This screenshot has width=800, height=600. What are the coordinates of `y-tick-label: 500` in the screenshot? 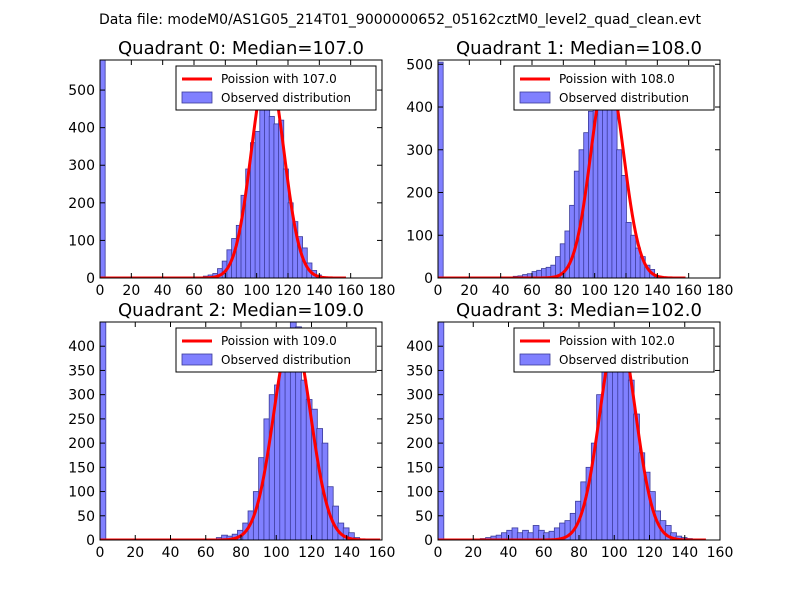 It's located at (419, 65).